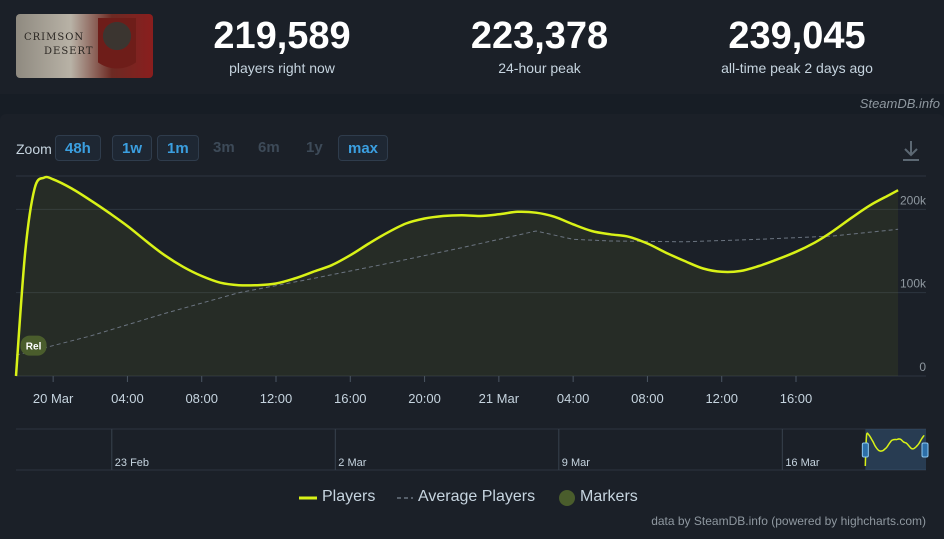 Image resolution: width=944 pixels, height=539 pixels. I want to click on stat-label: all-time peak 2 days ago, so click(797, 68).